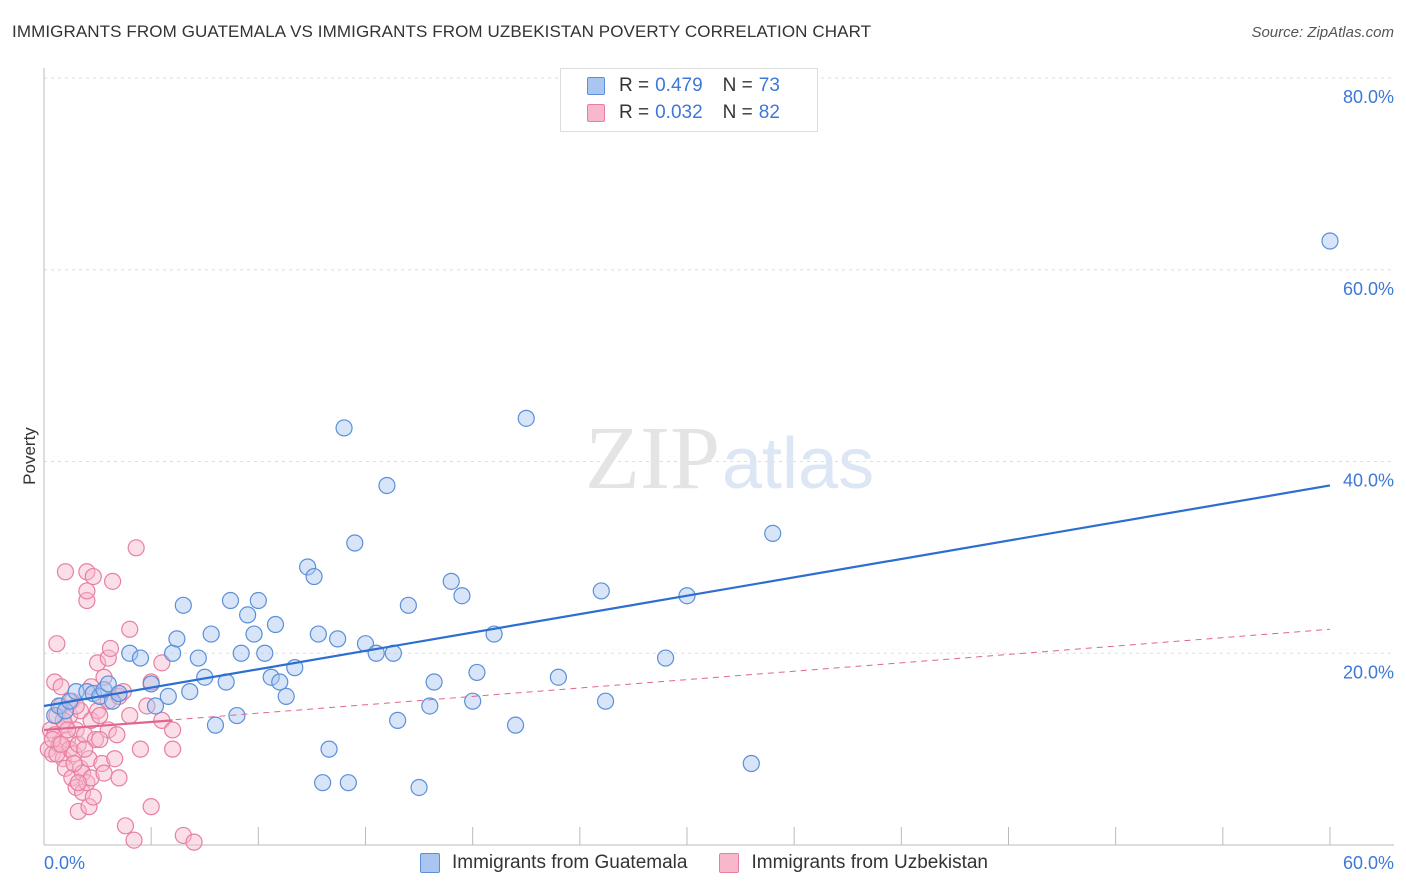 This screenshot has width=1406, height=892. Describe the element at coordinates (64, 863) in the screenshot. I see `x-tick-label-min: 0.0%` at that location.